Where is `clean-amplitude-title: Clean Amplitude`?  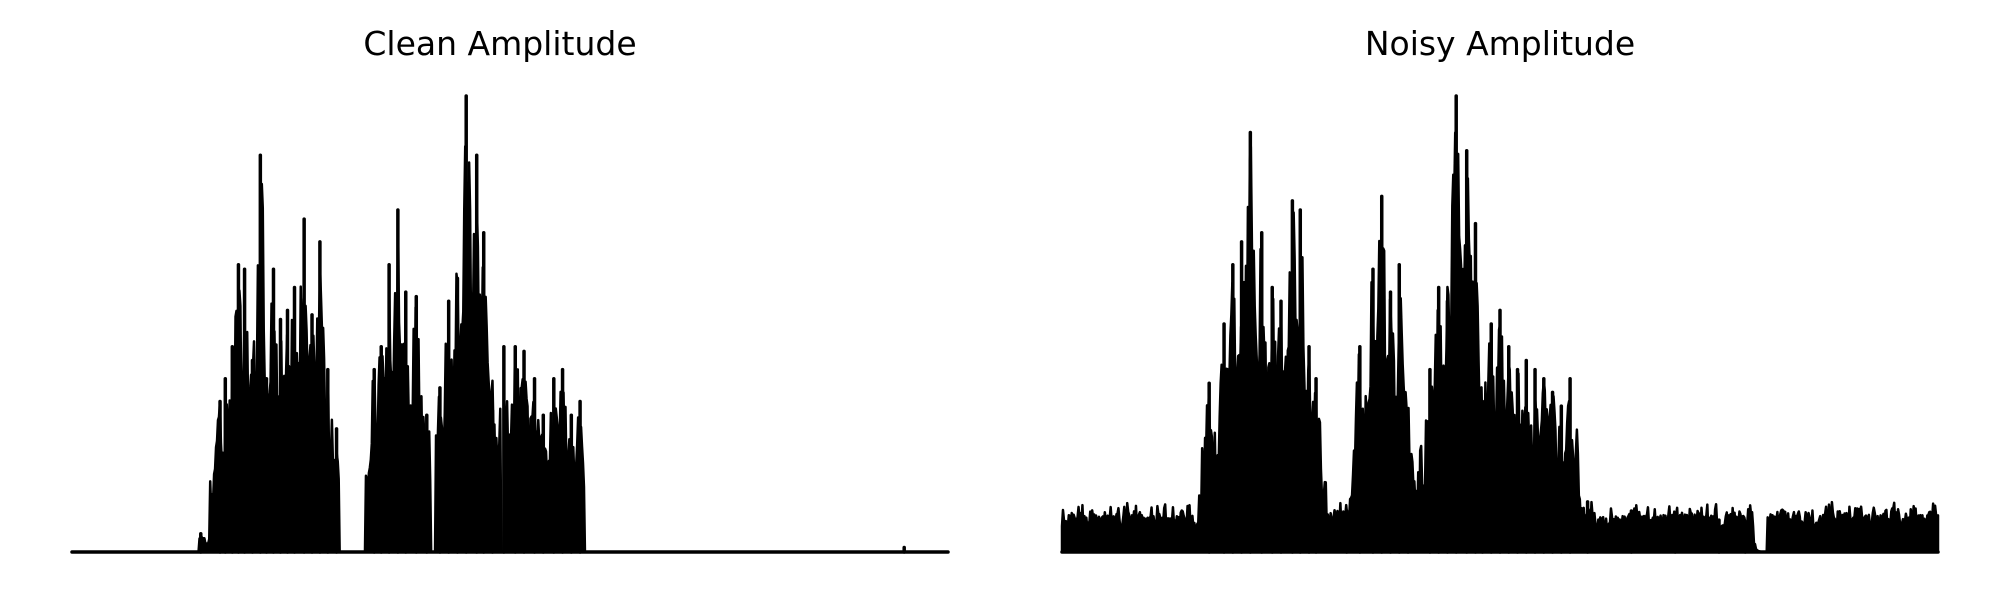 clean-amplitude-title: Clean Amplitude is located at coordinates (500, 43).